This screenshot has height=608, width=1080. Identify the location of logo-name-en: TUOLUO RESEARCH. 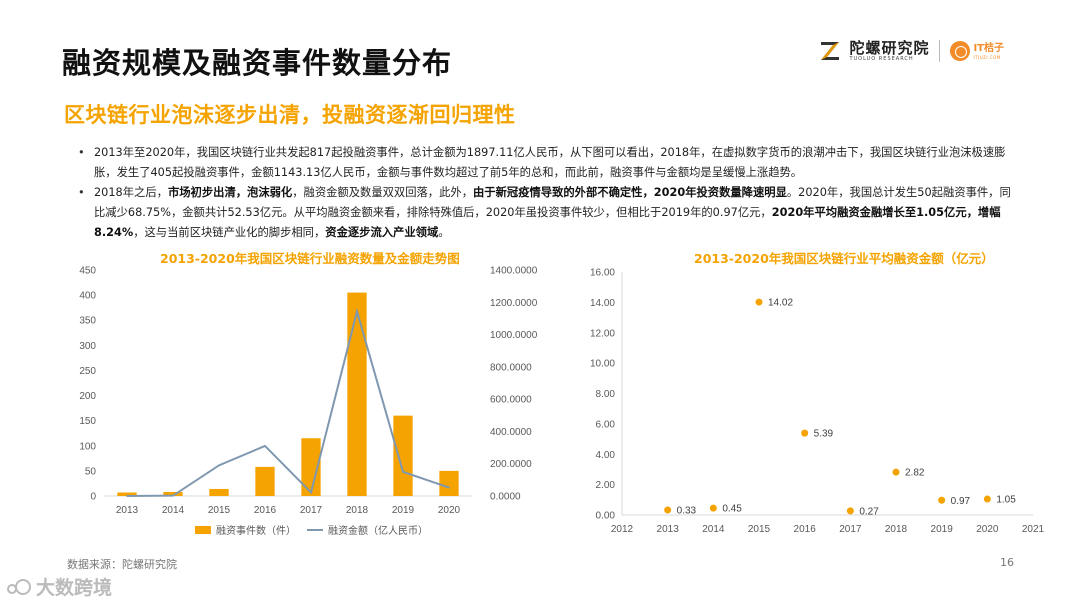
(881, 58).